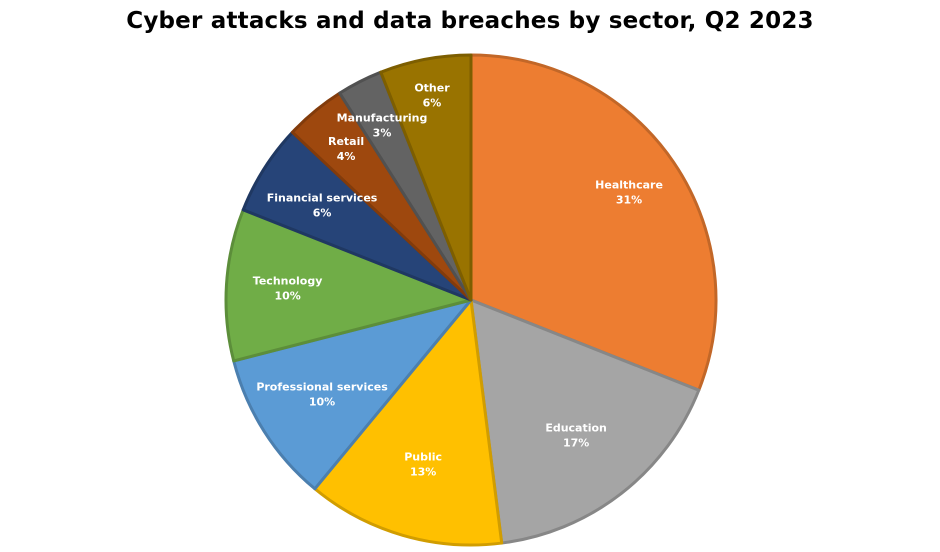 The width and height of the screenshot is (940, 552). What do you see at coordinates (426, 177) in the screenshot?
I see `pie-slice-other` at bounding box center [426, 177].